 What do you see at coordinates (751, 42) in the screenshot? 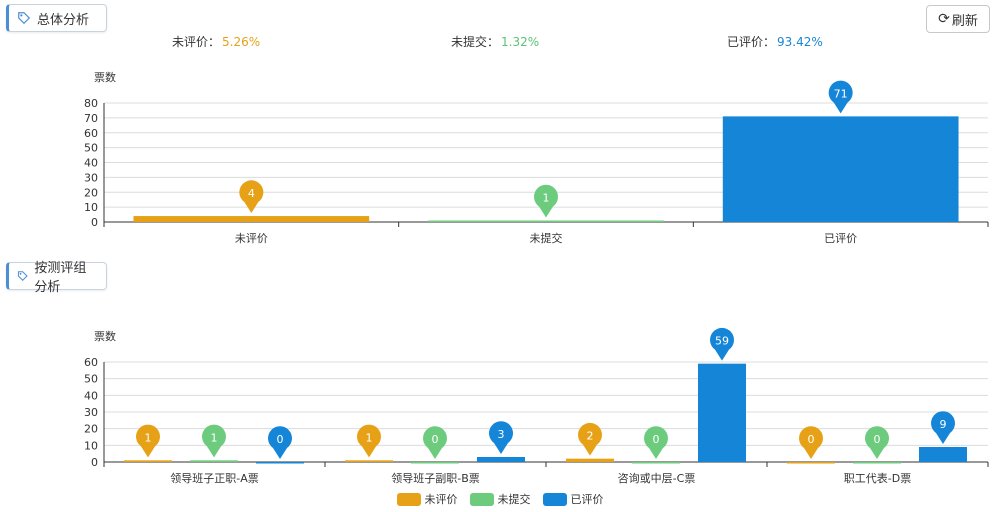
I see `stat-rated-label: 已评价：` at bounding box center [751, 42].